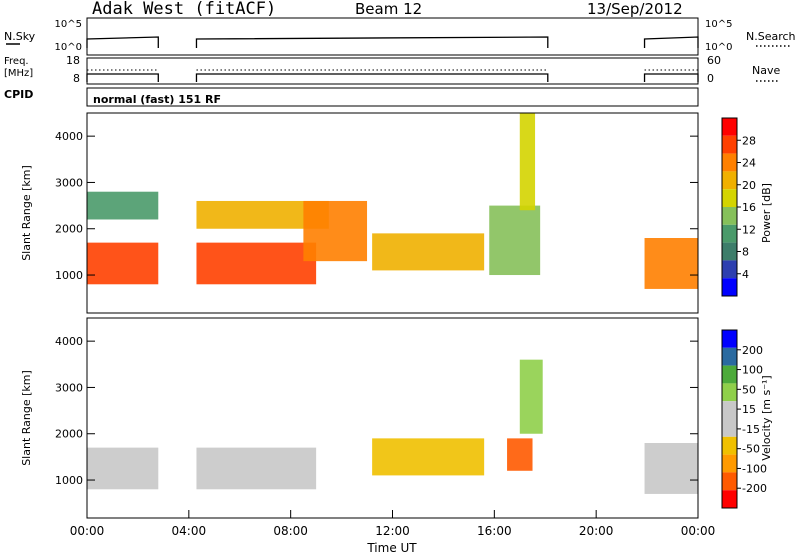  I want to click on power-cbar-tick-label-1: 8, so click(745, 252).